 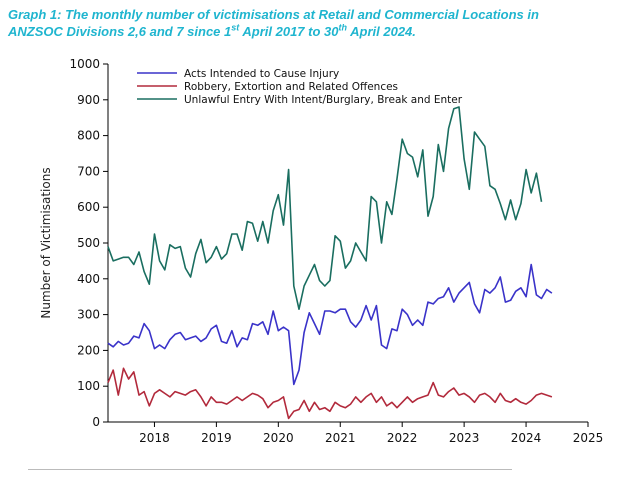 I want to click on caption-text-b: April 2017 to 30, so click(x=289, y=31).